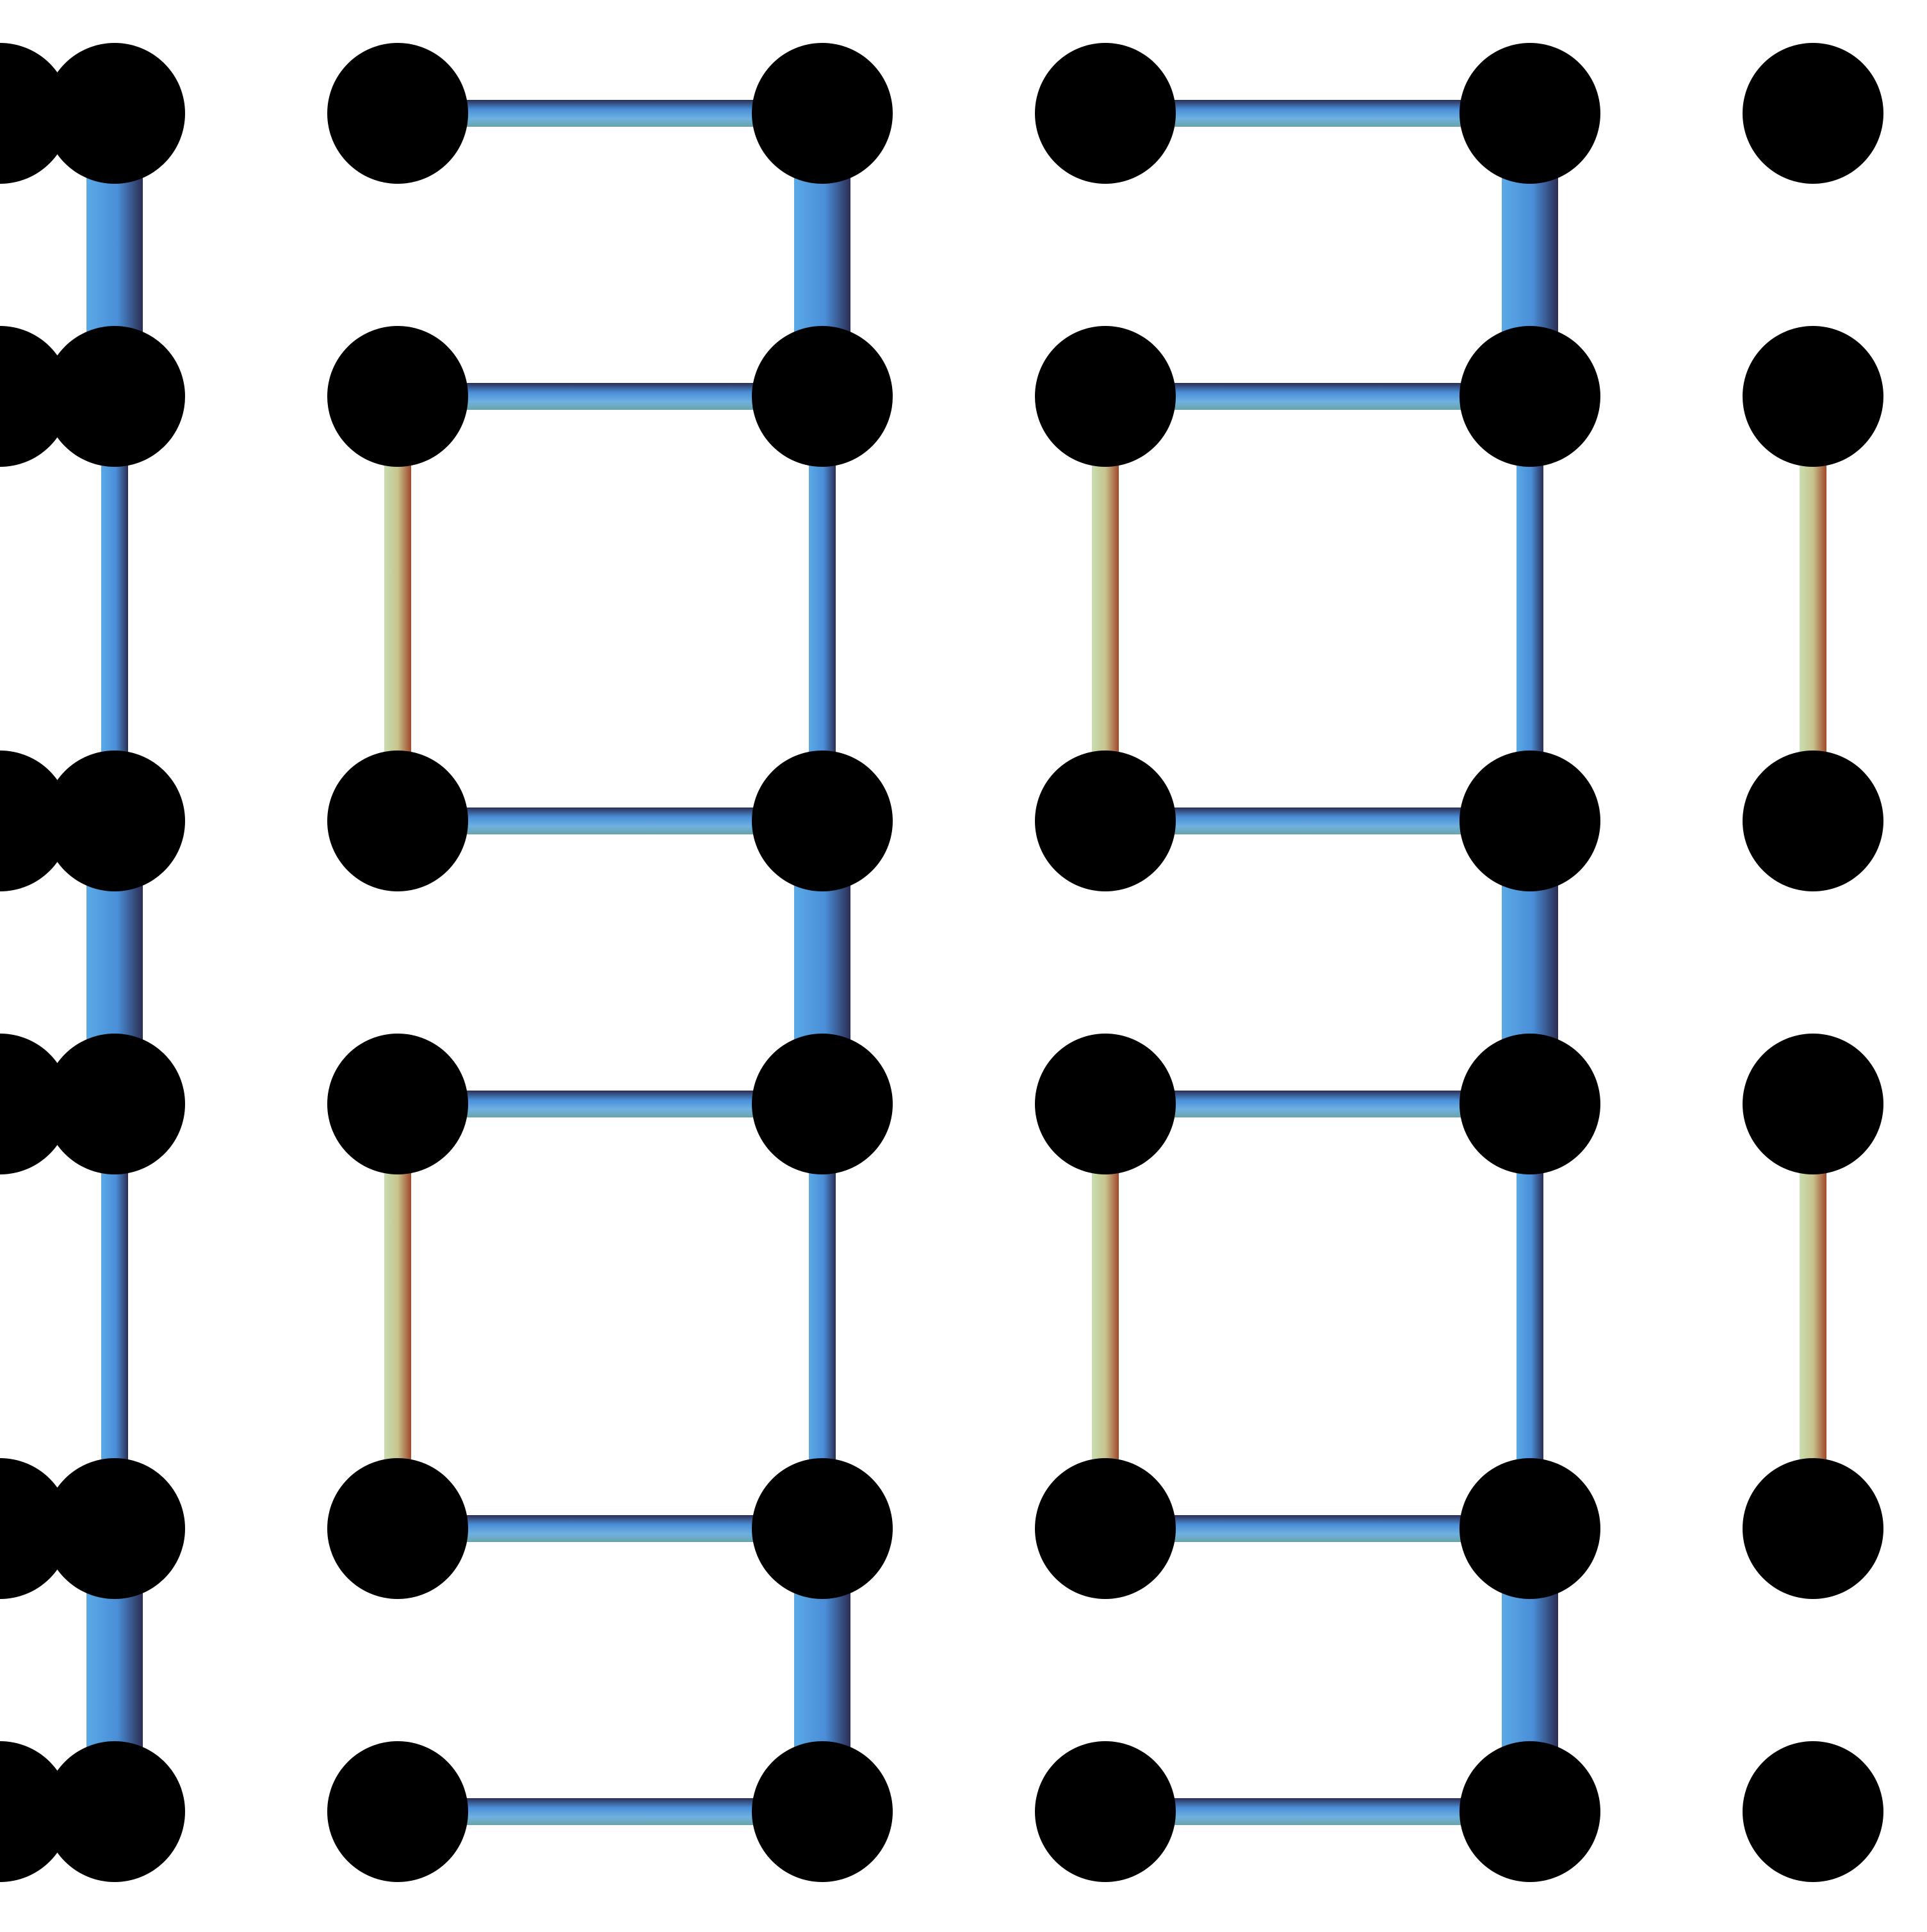 Image resolution: width=1927 pixels, height=1932 pixels. I want to click on edge-c1r3-c1r4, so click(397, 1316).